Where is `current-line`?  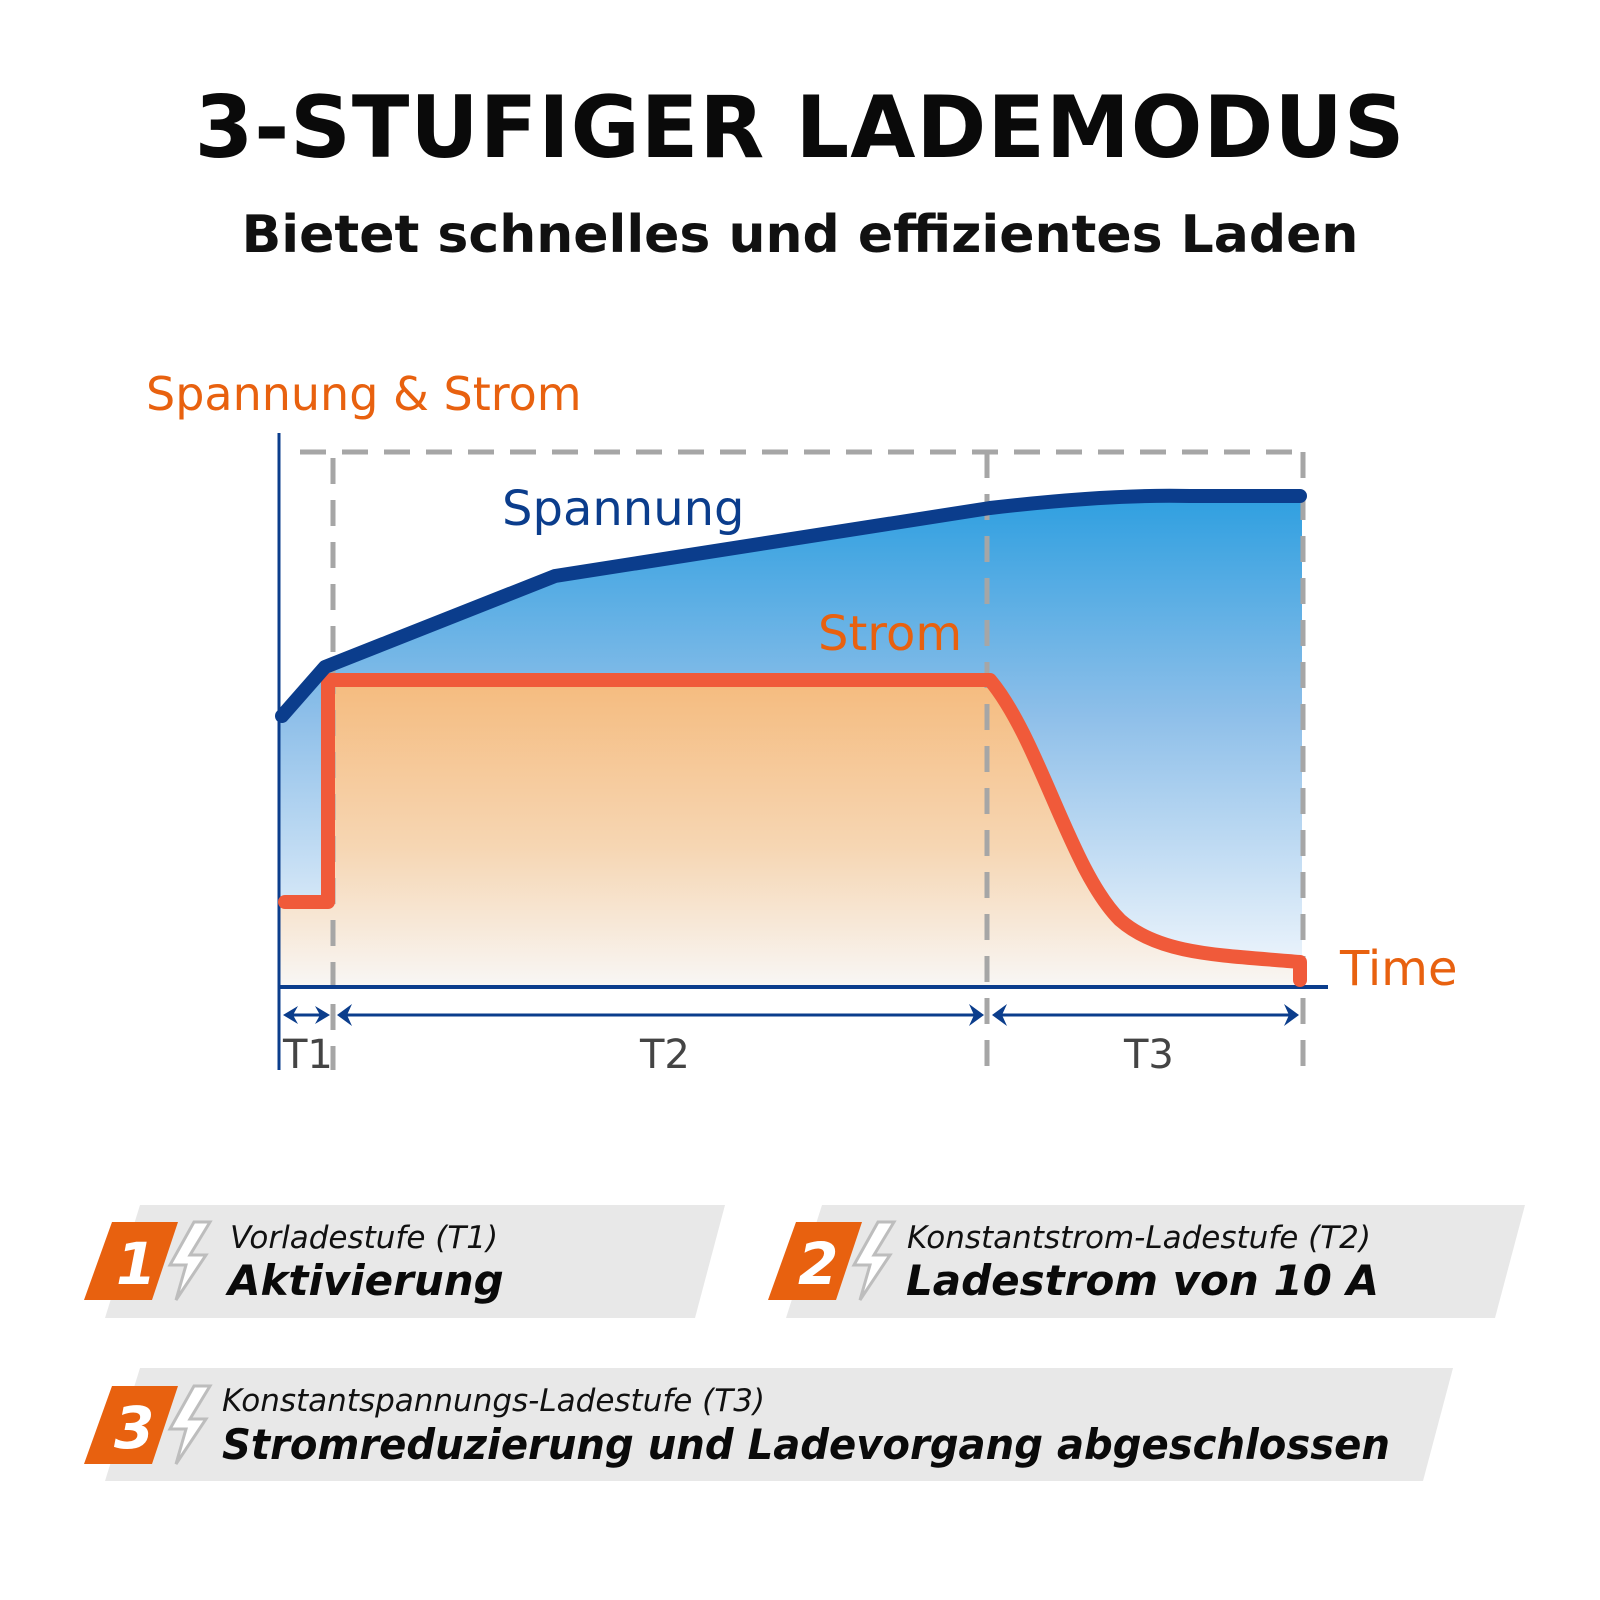
current-line is located at coordinates (792, 830).